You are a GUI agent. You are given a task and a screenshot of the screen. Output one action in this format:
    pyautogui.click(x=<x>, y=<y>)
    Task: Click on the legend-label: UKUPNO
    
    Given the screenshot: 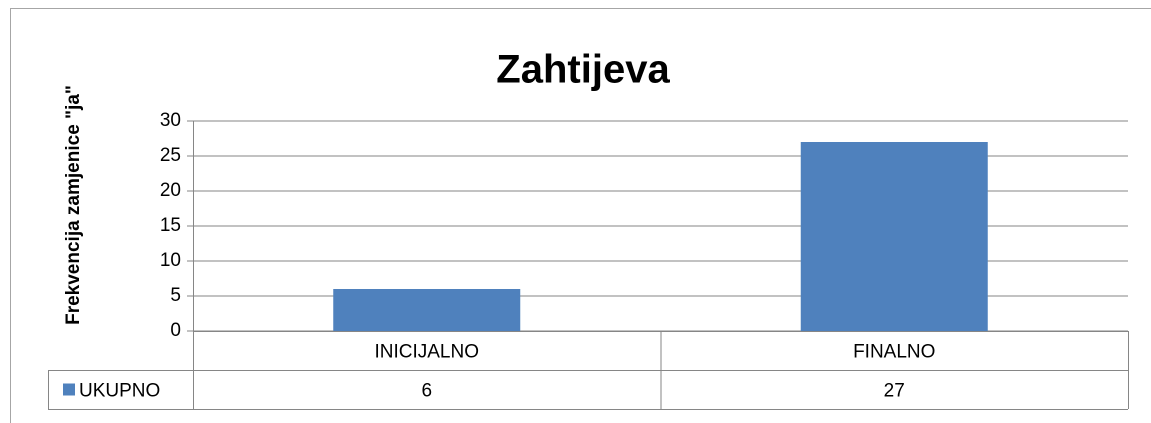 What is the action you would take?
    pyautogui.click(x=119, y=391)
    